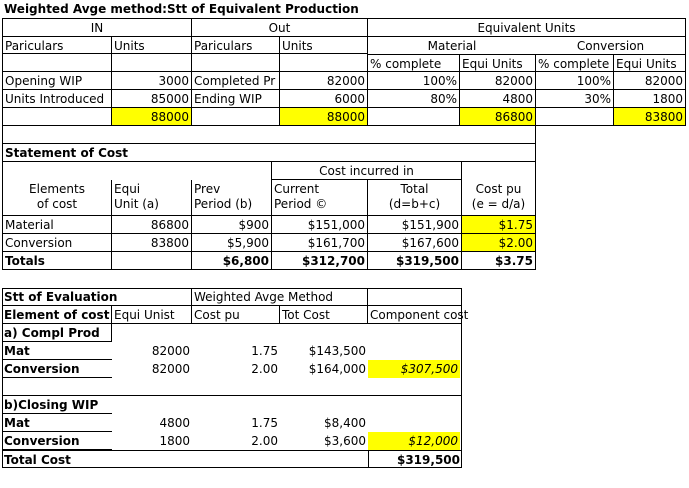 The image size is (689, 488). Describe the element at coordinates (414, 441) in the screenshot. I see `closing-wip-component-cost: $12,000` at that location.